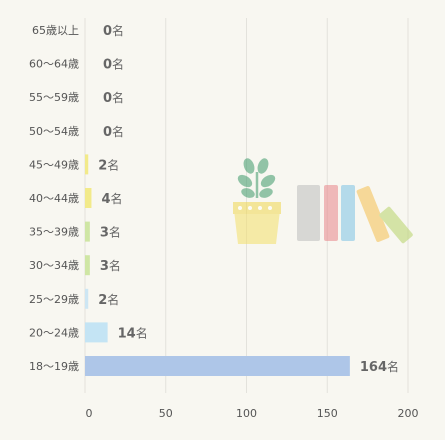 The image size is (445, 440). What do you see at coordinates (54, 131) in the screenshot?
I see `category-label: 50〜54歳` at bounding box center [54, 131].